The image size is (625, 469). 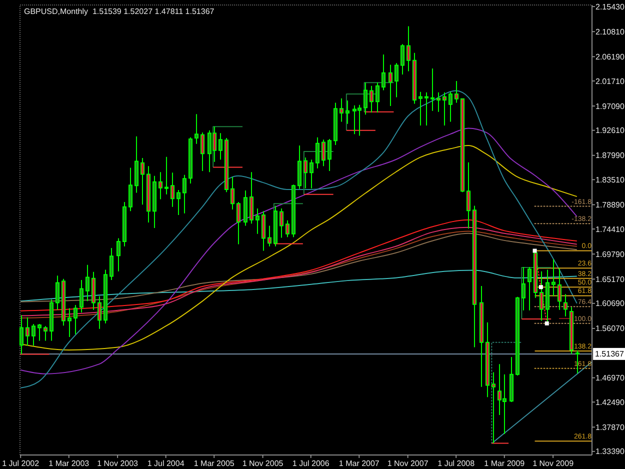 I want to click on y-tick-label: 1.83510, so click(x=610, y=179).